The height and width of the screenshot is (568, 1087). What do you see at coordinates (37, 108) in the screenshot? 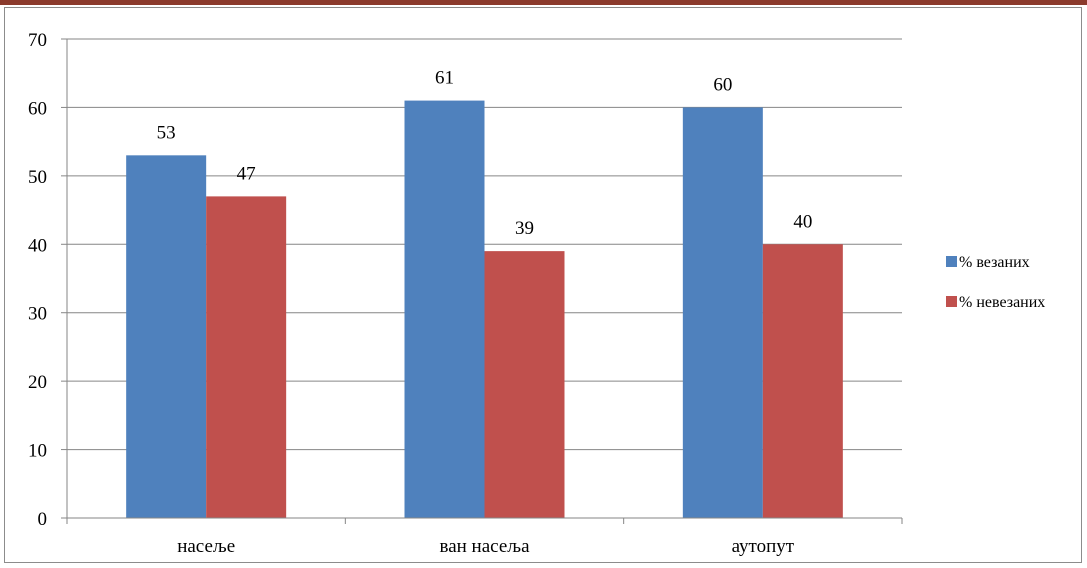
I see `y-tick-label: 60` at bounding box center [37, 108].